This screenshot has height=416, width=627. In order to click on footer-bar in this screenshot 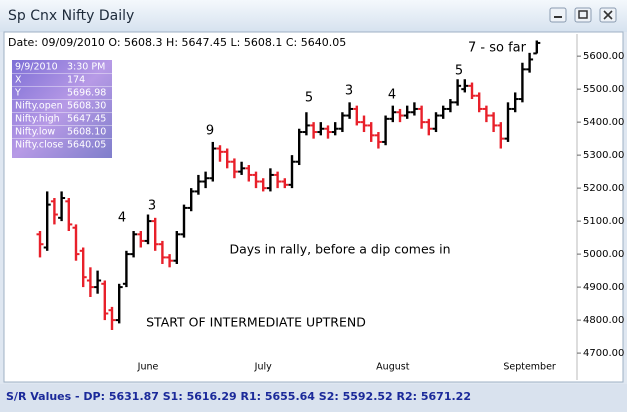, I will do `click(313, 398)`.